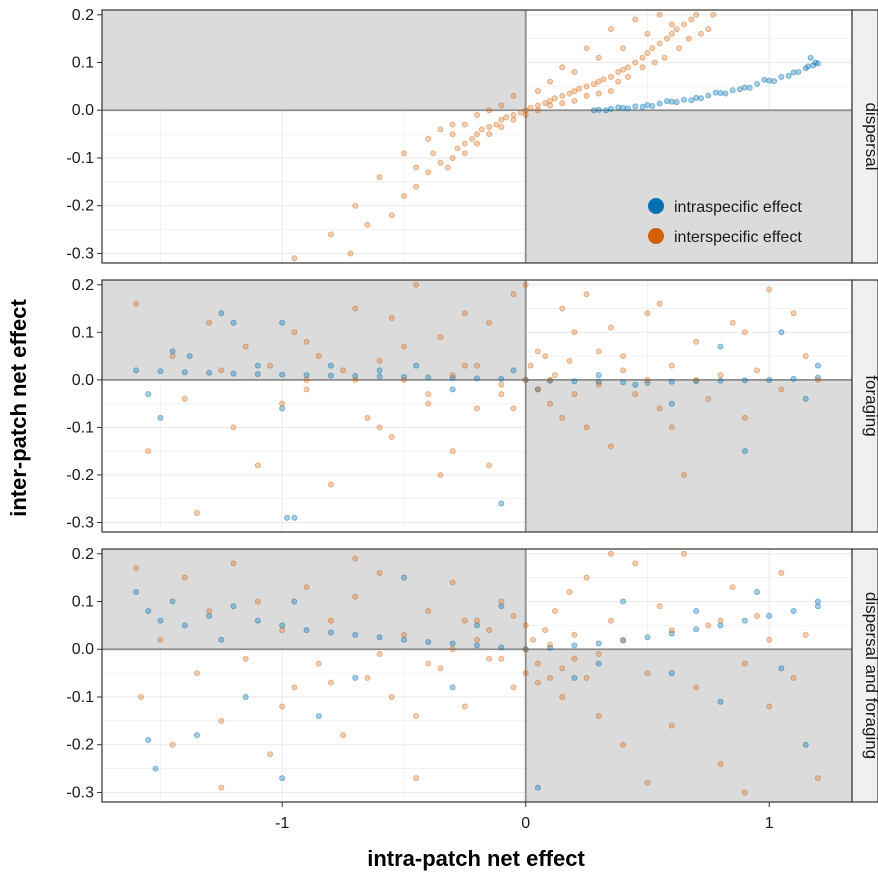 Image resolution: width=878 pixels, height=876 pixels. I want to click on facet-strip, so click(864, 136).